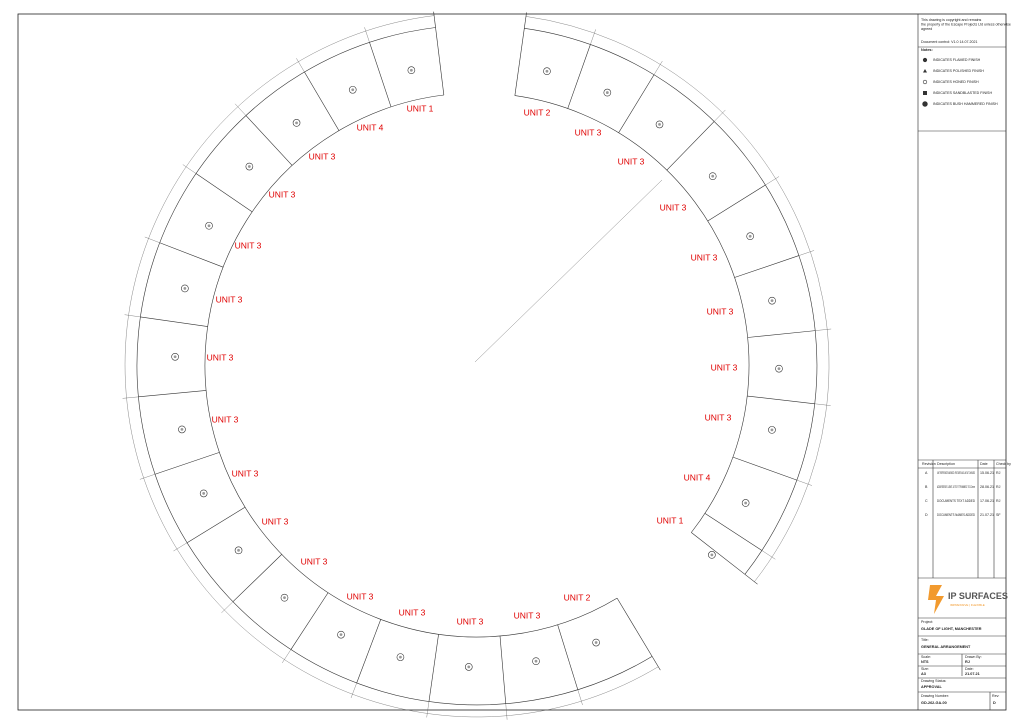 The image size is (1024, 724). Describe the element at coordinates (926, 515) in the screenshot. I see `revision-cell: D` at that location.